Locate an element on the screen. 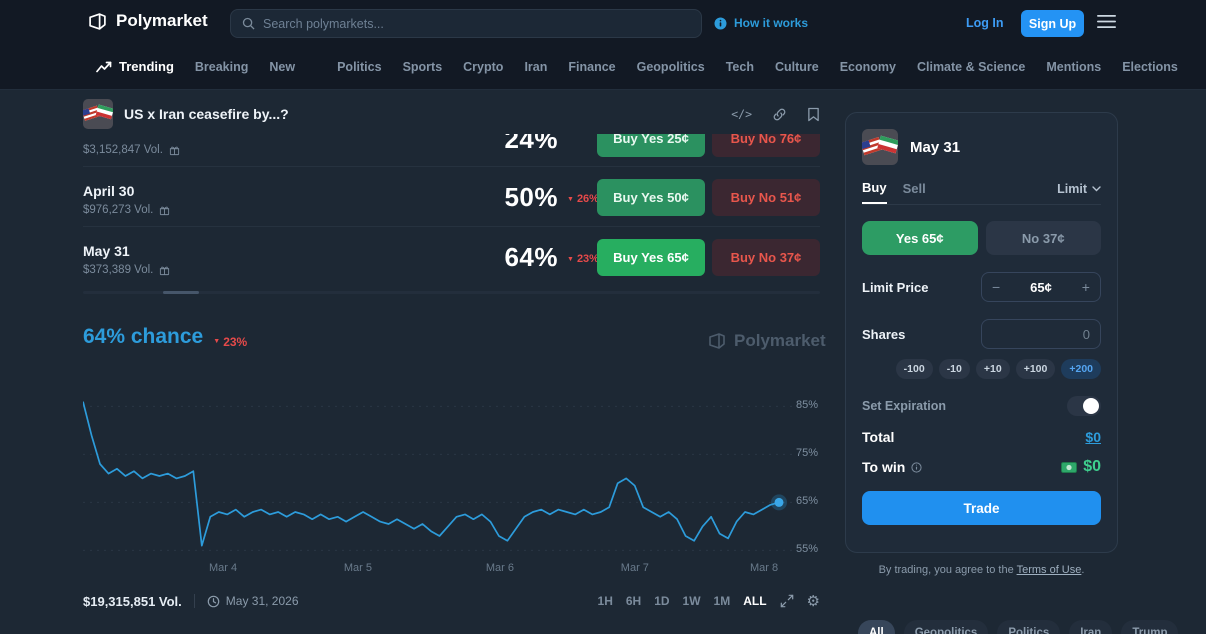 This screenshot has width=1206, height=634. nav-item: Iran is located at coordinates (536, 66).